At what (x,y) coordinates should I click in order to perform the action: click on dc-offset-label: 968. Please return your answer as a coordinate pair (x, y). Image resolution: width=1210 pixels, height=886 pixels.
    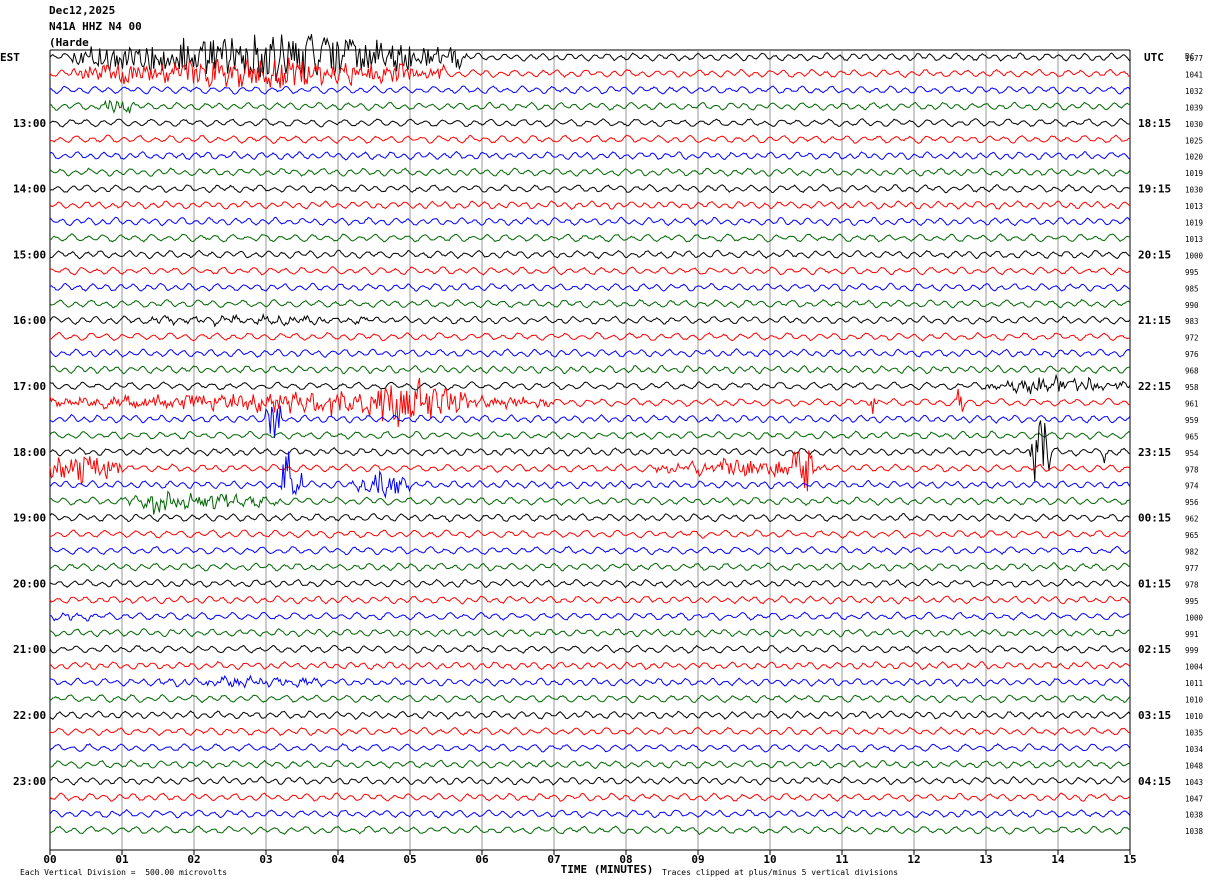
    Looking at the image, I should click on (1192, 371).